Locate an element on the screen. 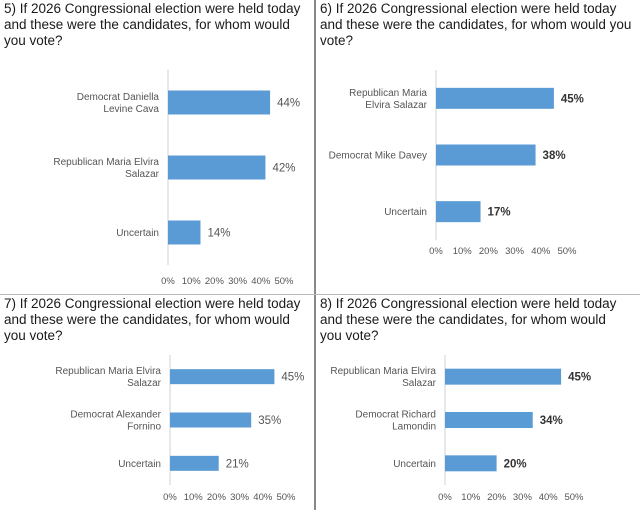 Image resolution: width=640 pixels, height=510 pixels. category-label-line: Democrat Richard is located at coordinates (395, 415).